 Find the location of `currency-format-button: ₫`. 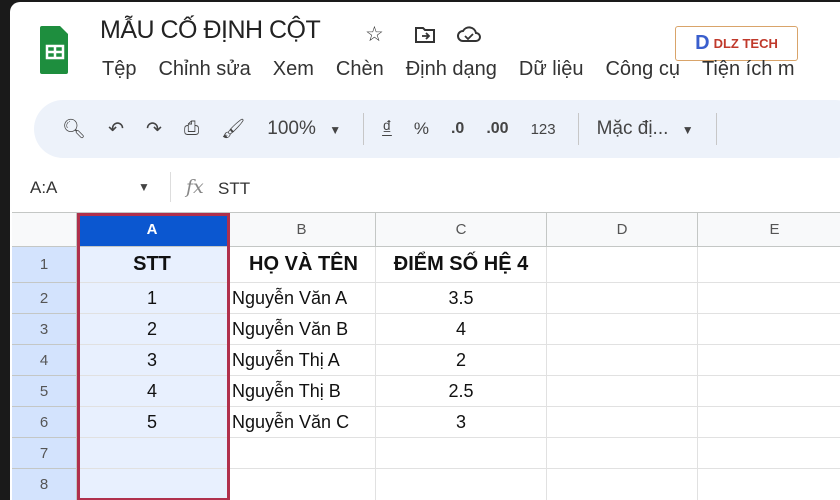

currency-format-button: ₫ is located at coordinates (387, 128).